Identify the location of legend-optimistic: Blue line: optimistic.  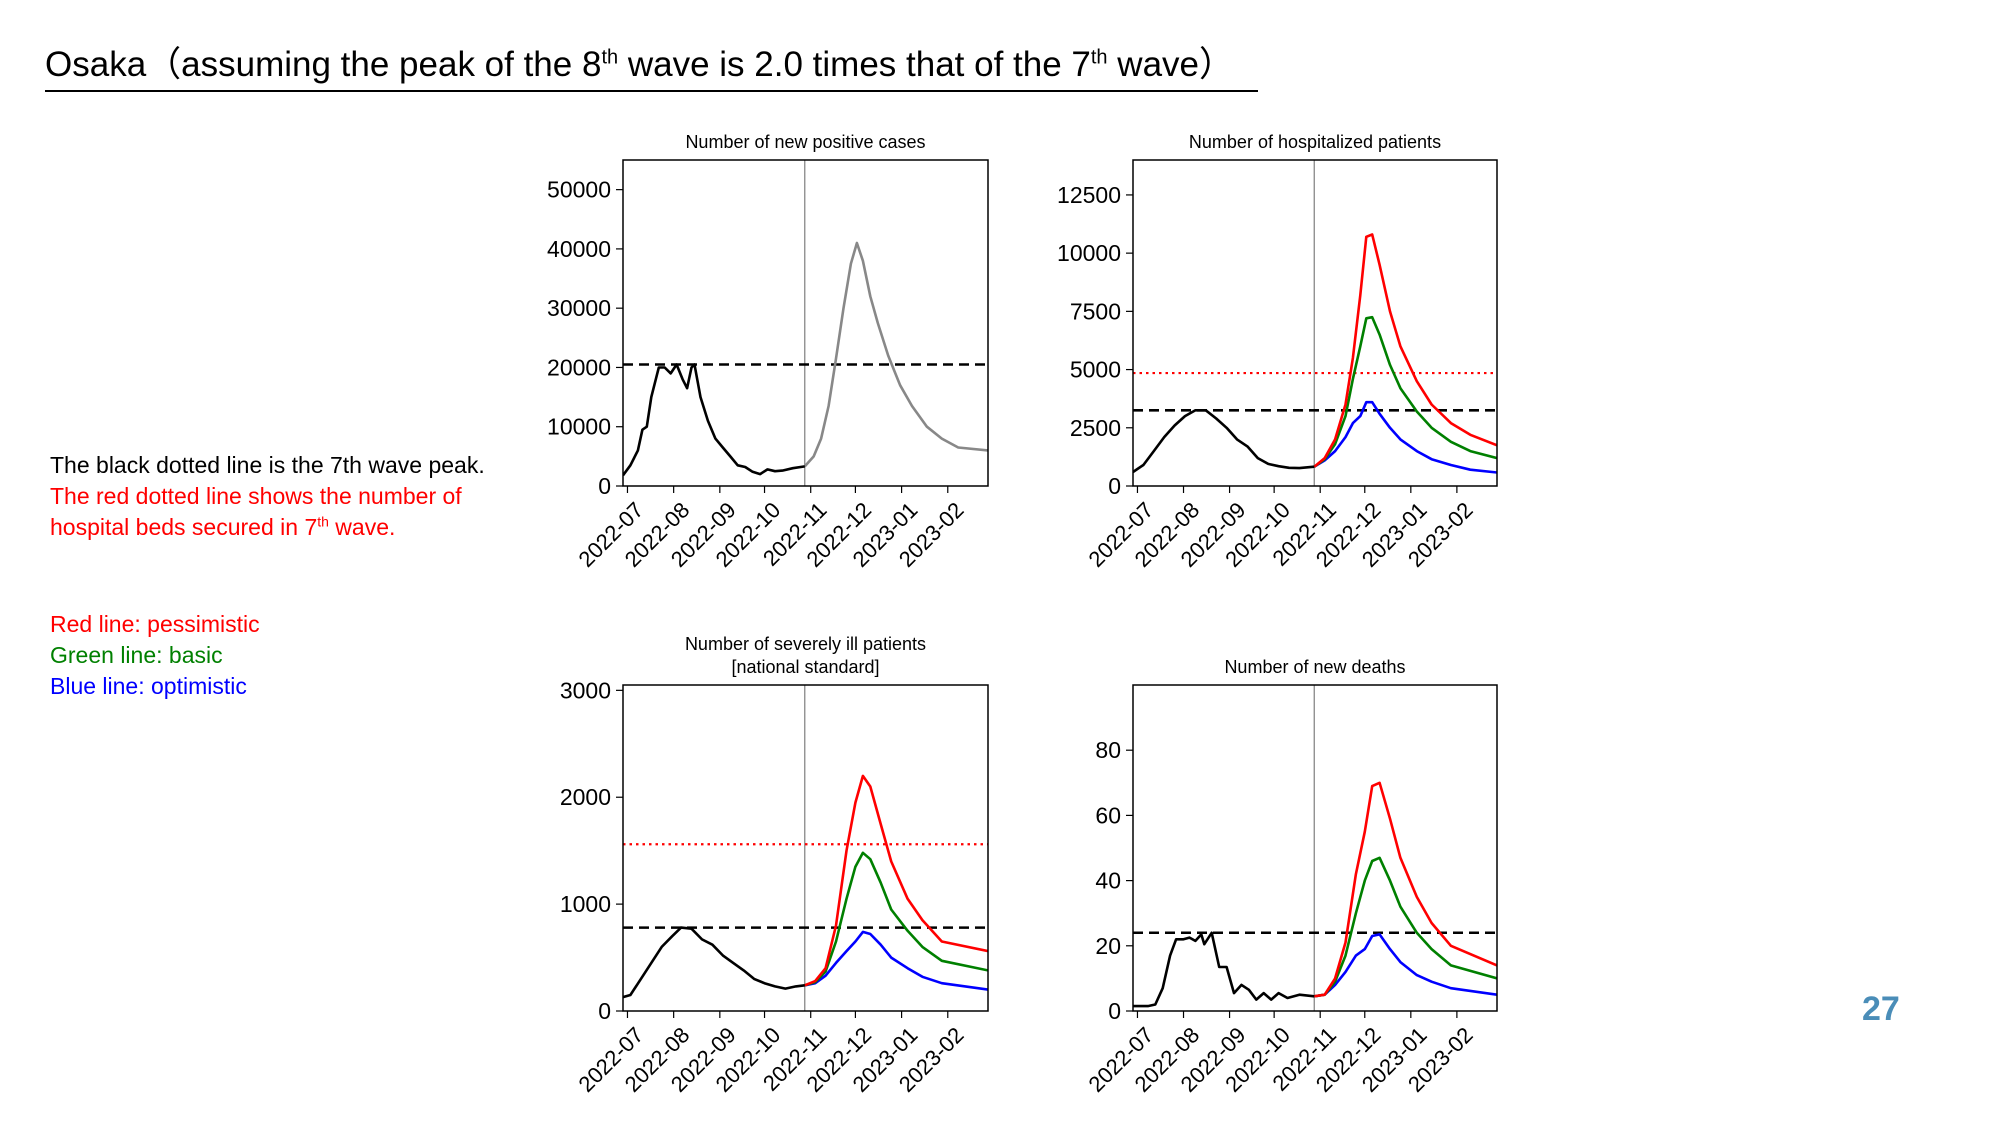
(148, 686).